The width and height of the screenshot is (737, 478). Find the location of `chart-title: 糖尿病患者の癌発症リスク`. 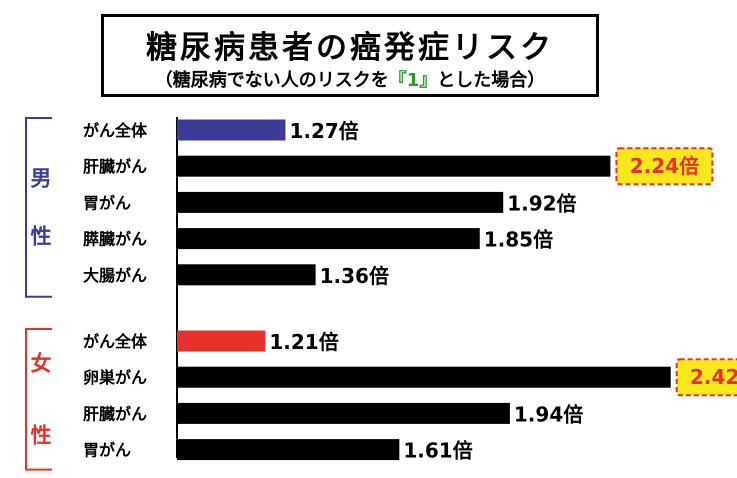

chart-title: 糖尿病患者の癌発症リスク is located at coordinates (350, 48).